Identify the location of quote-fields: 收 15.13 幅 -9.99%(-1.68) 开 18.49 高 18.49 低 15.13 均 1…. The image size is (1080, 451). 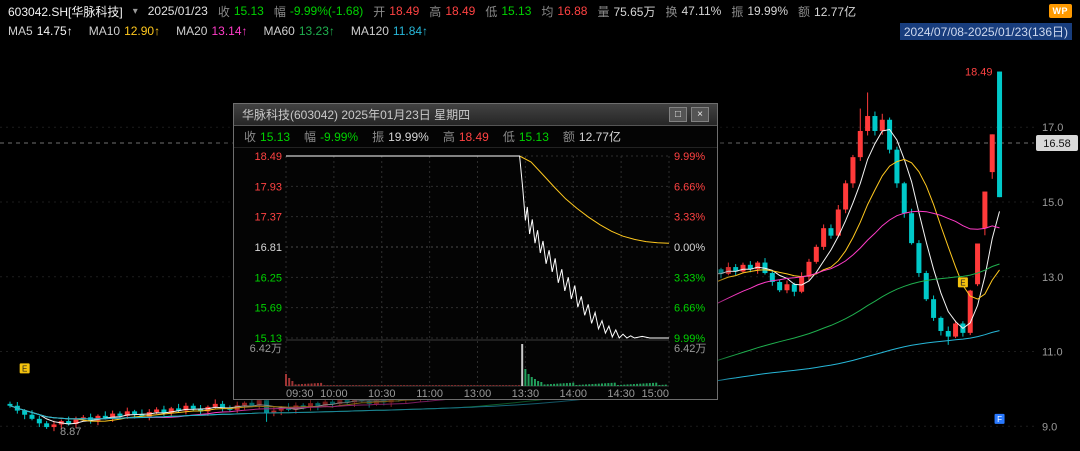
(537, 11).